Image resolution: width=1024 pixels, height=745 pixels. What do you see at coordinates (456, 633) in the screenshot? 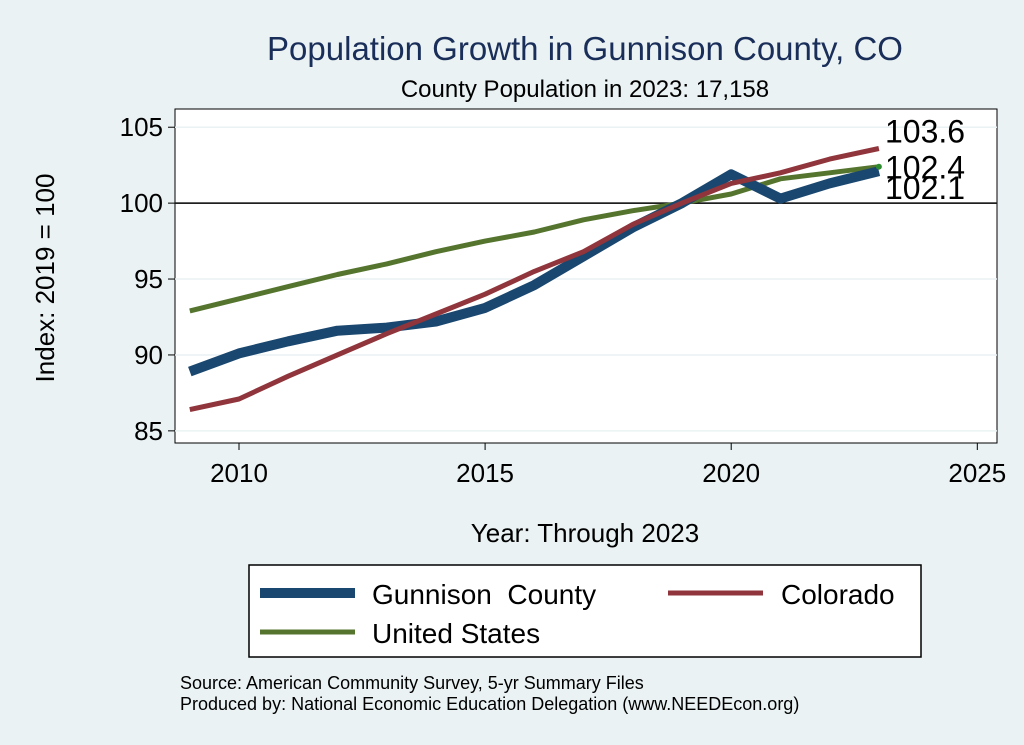
I see `legend-label-united-states: United States` at bounding box center [456, 633].